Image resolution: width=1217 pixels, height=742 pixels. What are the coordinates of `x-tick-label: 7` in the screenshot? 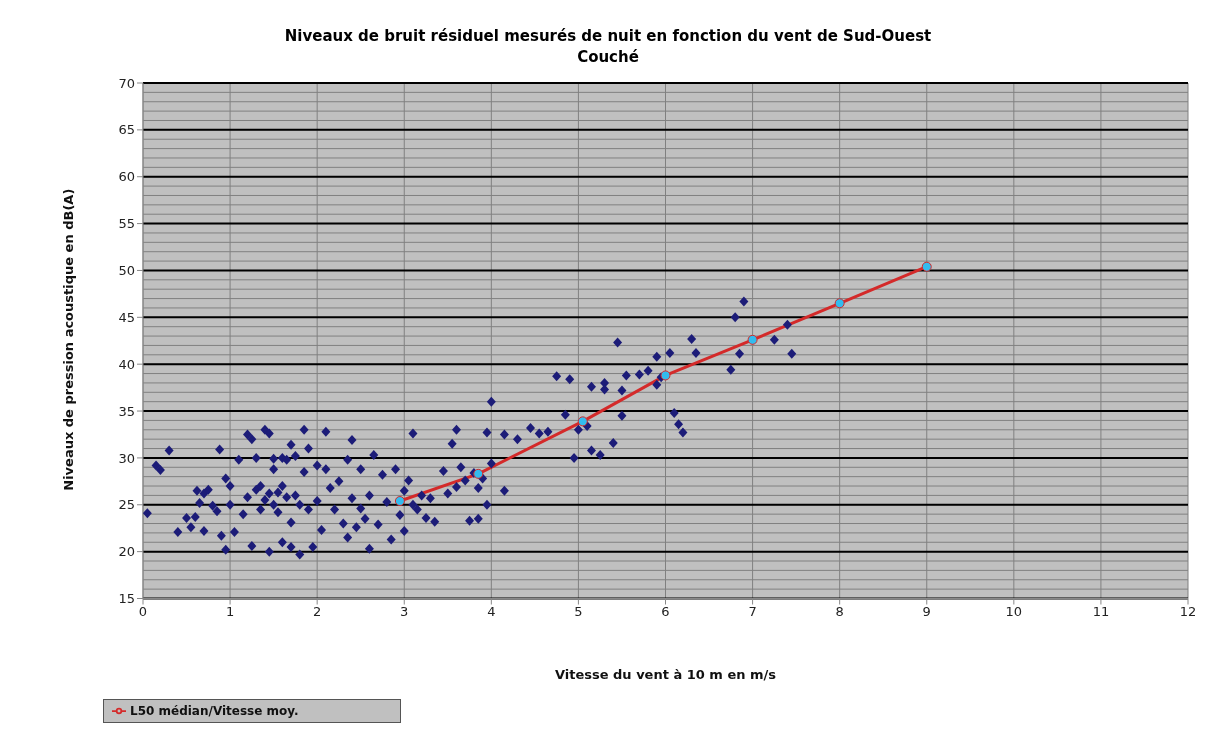 It's located at (752, 611).